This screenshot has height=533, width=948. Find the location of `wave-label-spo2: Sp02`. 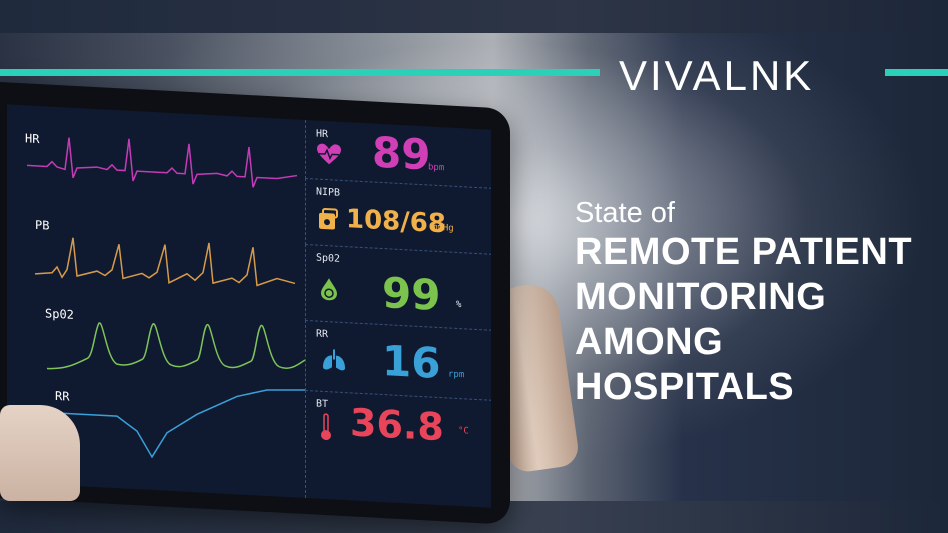

wave-label-spo2: Sp02 is located at coordinates (59, 314).